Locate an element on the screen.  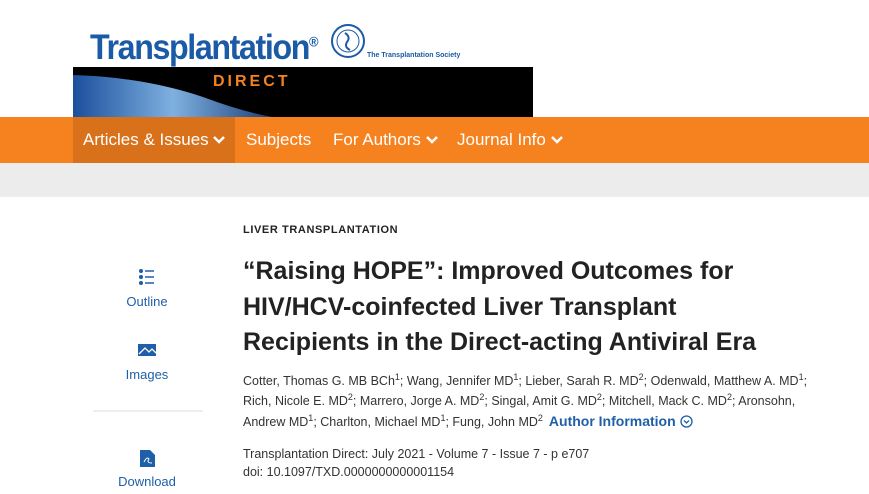
nav-item: For Authors is located at coordinates (385, 140).